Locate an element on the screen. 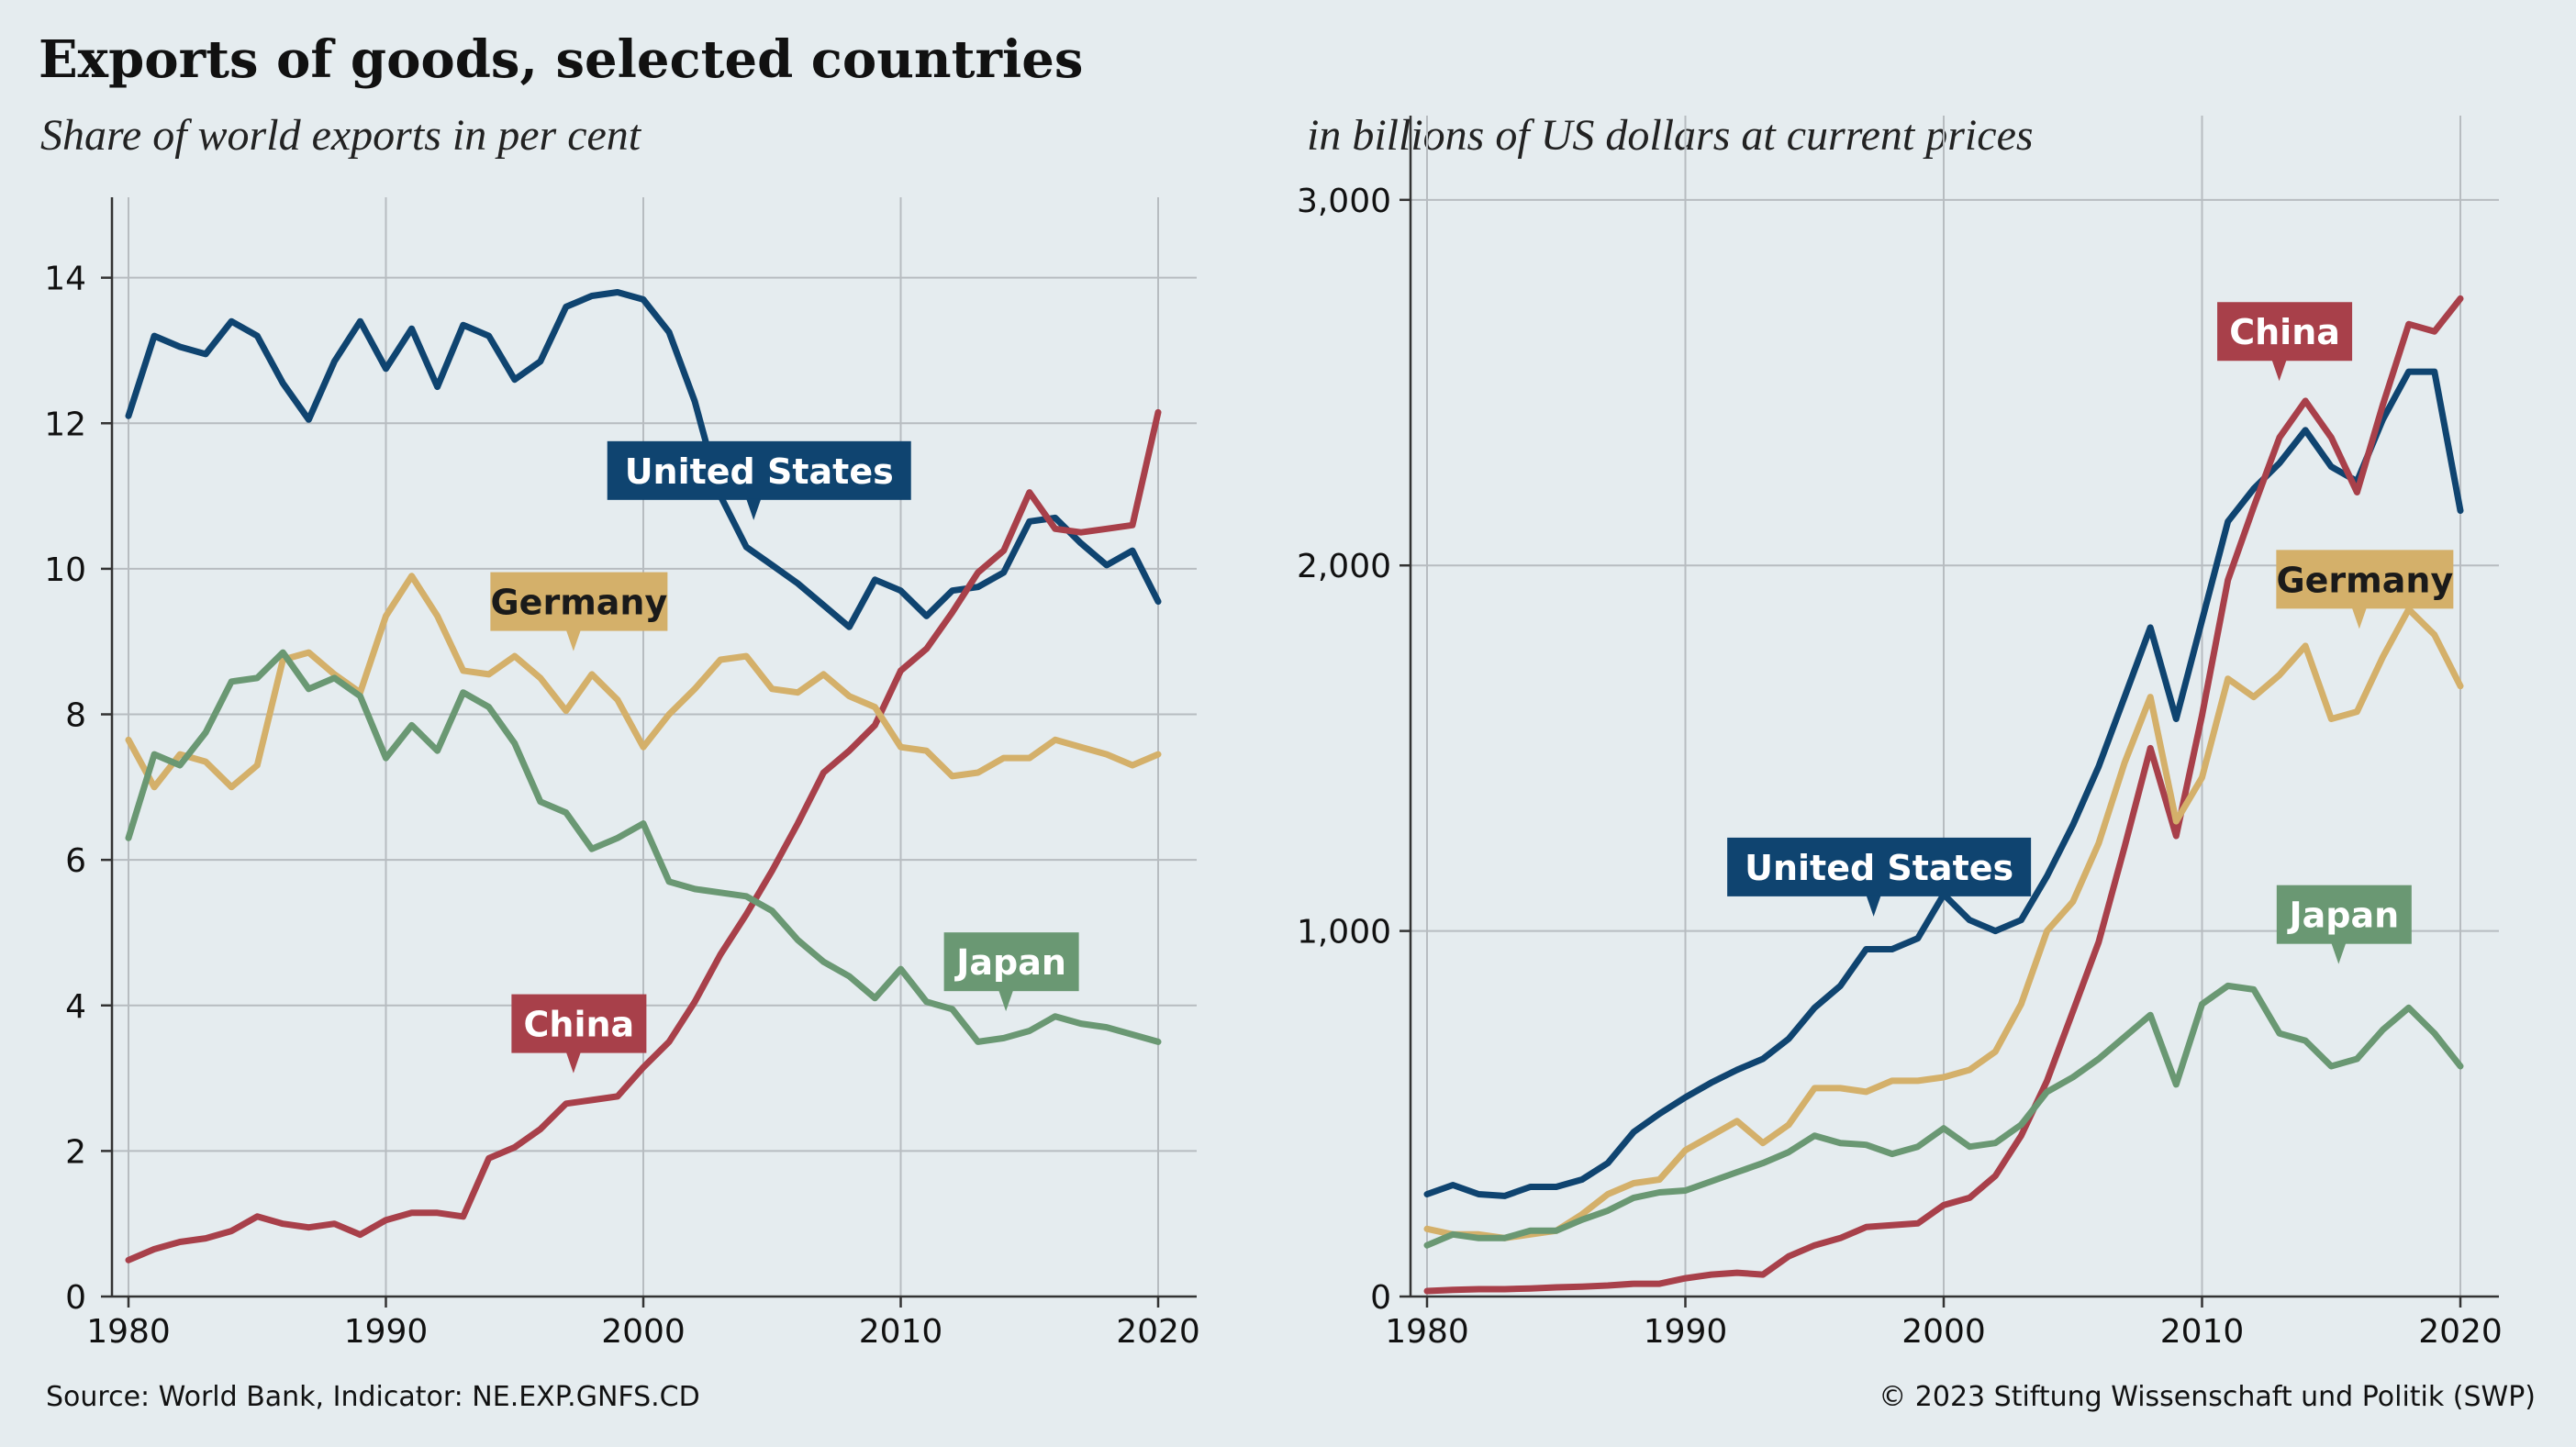 The image size is (2576, 1447). left-ytick-label-4: 4 is located at coordinates (75, 1007).